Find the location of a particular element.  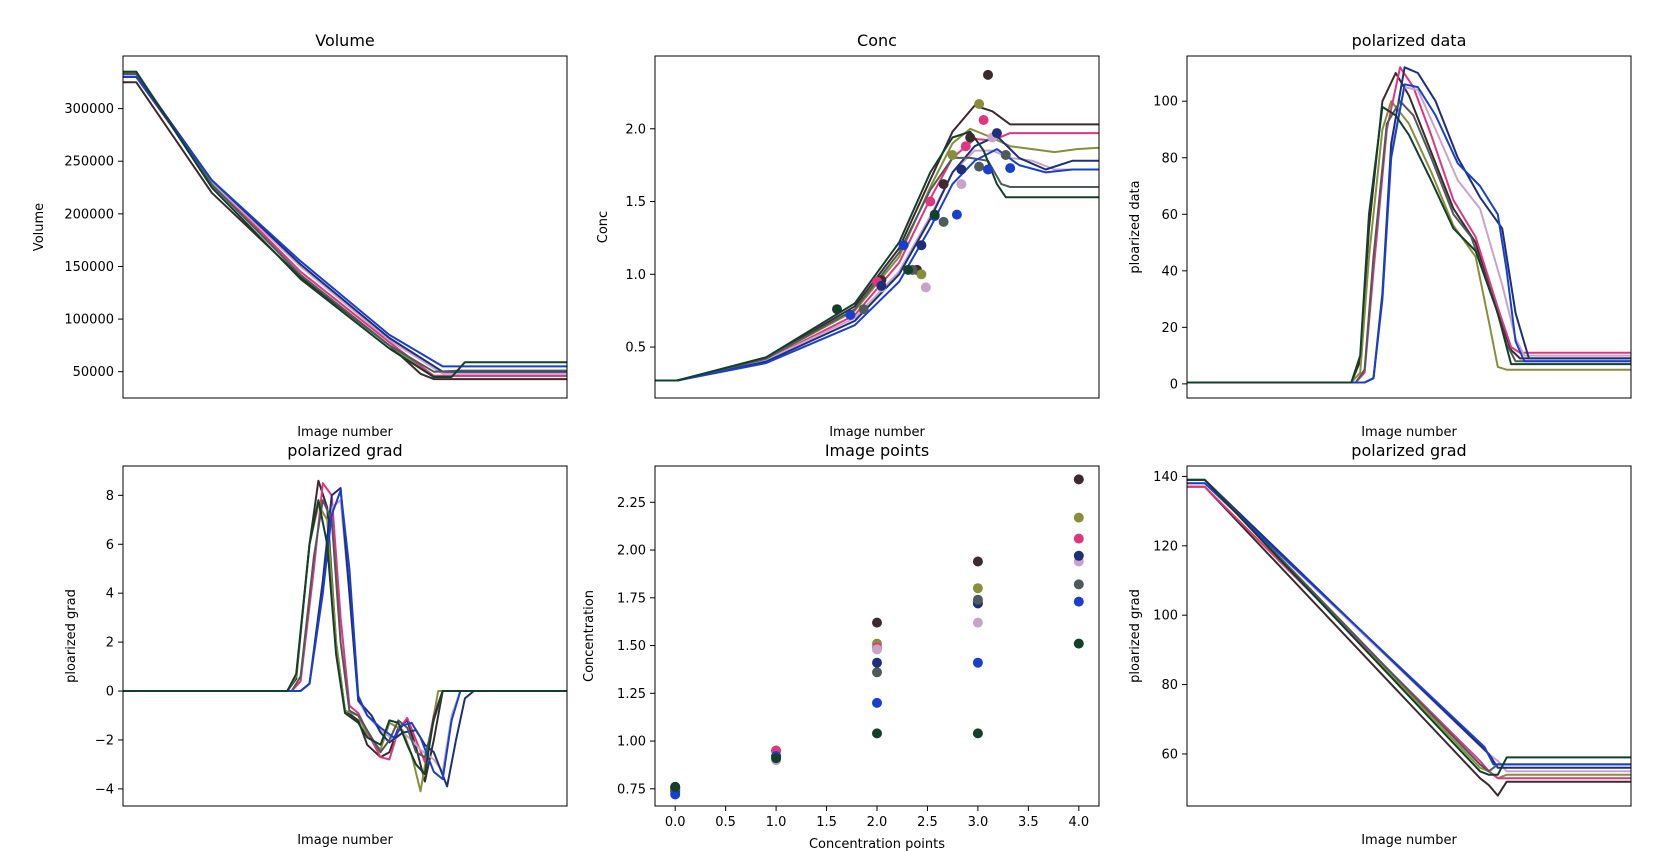

chart-title: Volume is located at coordinates (345, 40).